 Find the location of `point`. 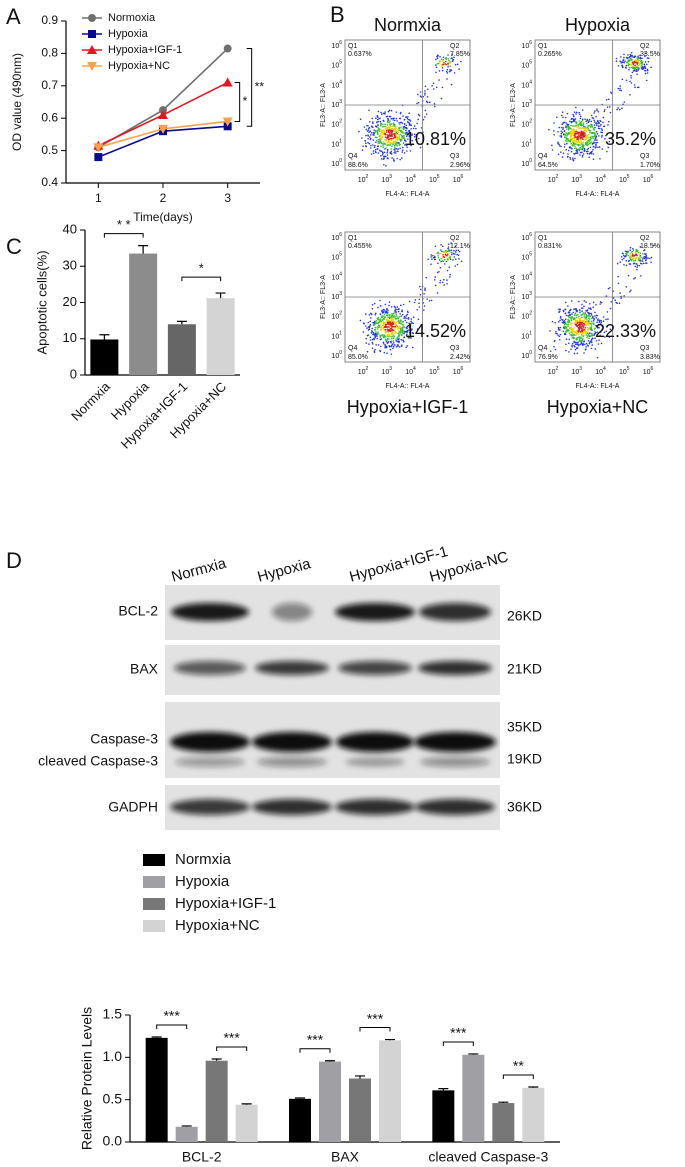

point is located at coordinates (98, 157).